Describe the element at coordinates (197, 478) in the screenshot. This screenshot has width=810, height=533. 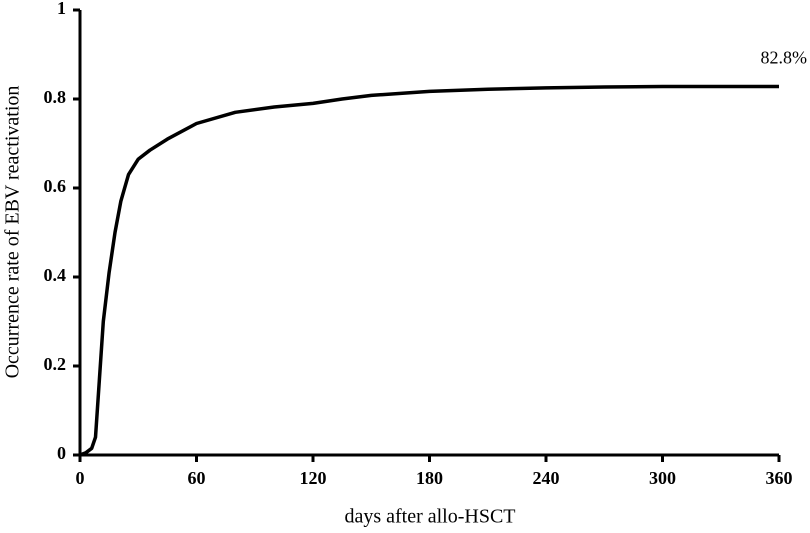
I see `x-tick-label: 60` at that location.